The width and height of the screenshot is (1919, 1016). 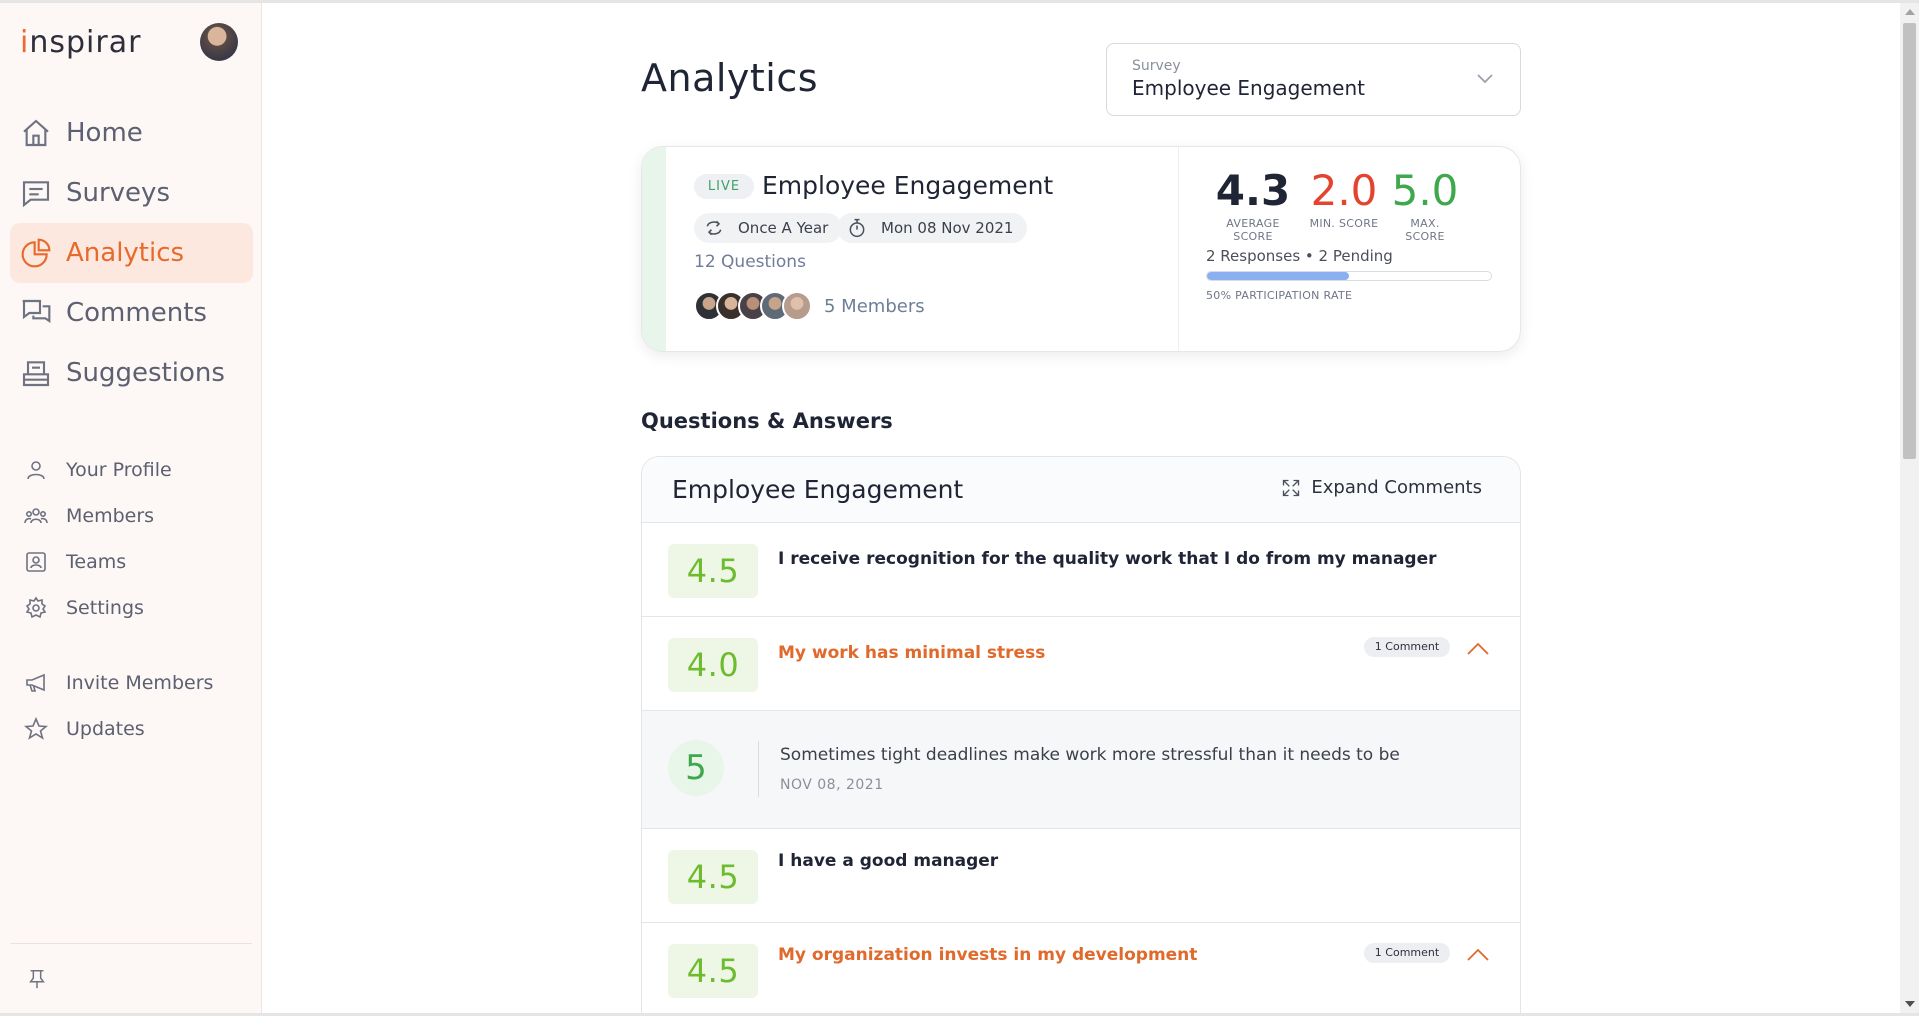 I want to click on qa-panel-title: Employee Engagement, so click(x=818, y=489).